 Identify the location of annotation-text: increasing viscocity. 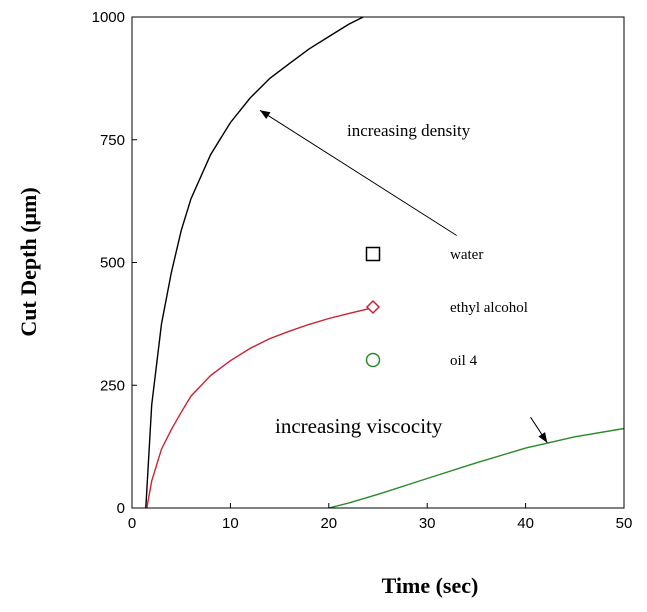
(359, 426).